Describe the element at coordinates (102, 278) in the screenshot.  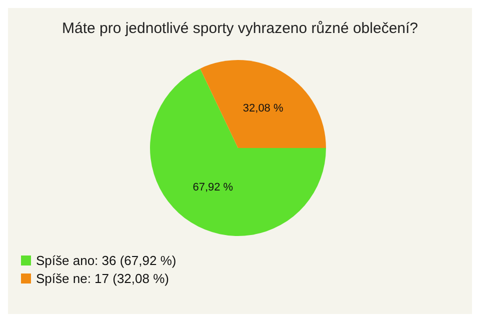
I see `legend-label: Spíše ne: 17 (32,08 %)` at that location.